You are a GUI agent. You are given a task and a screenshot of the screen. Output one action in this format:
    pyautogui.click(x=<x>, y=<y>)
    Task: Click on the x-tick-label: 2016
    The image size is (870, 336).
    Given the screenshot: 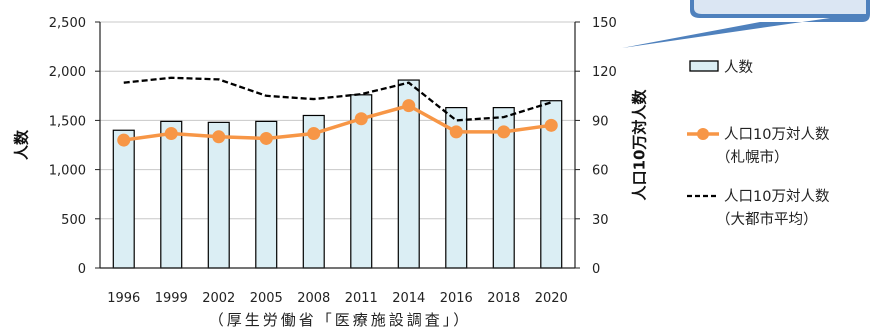 What is the action you would take?
    pyautogui.click(x=456, y=298)
    